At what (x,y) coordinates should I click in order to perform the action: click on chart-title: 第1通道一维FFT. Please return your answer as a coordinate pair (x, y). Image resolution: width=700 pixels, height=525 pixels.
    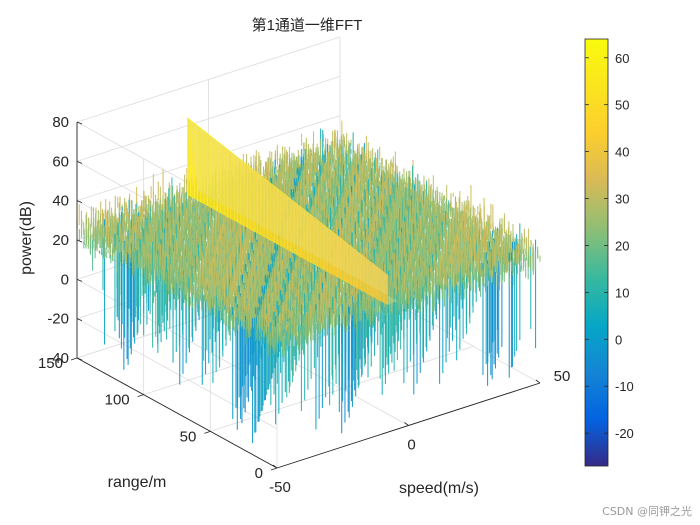
    Looking at the image, I should click on (307, 25).